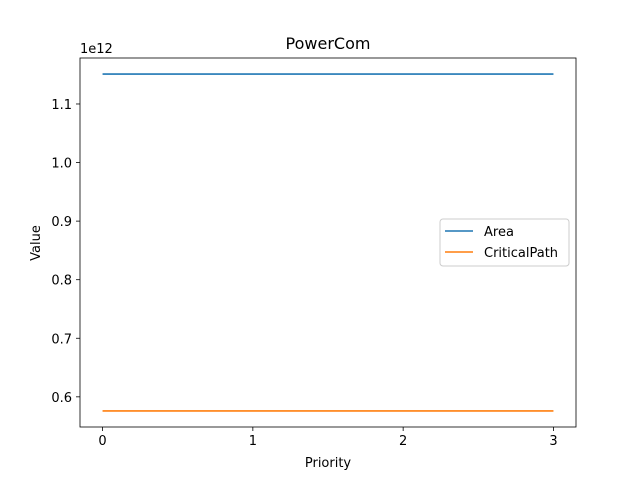 The image size is (640, 480). What do you see at coordinates (499, 232) in the screenshot?
I see `legend-label: Area` at bounding box center [499, 232].